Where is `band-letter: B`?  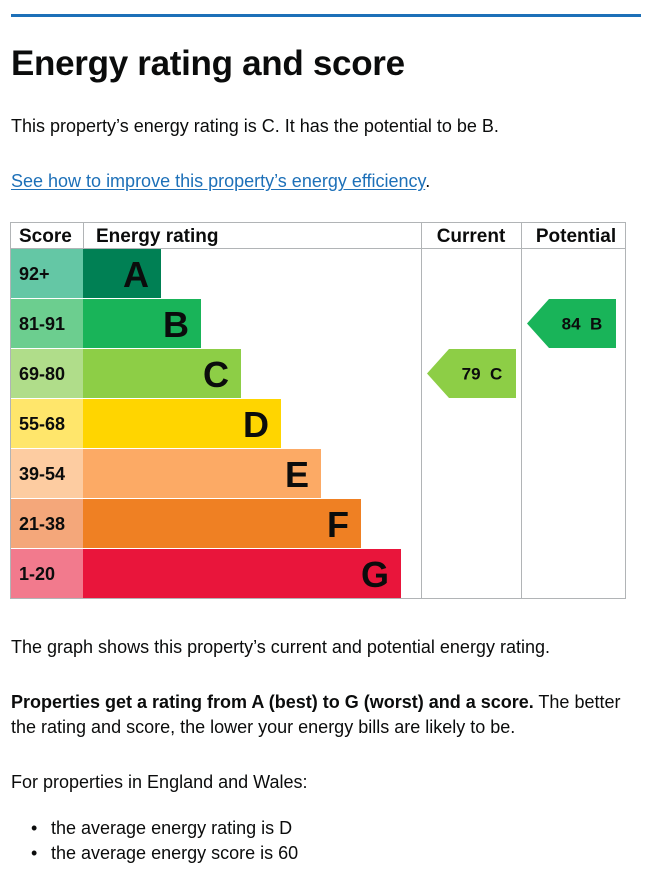
band-letter: B is located at coordinates (176, 324).